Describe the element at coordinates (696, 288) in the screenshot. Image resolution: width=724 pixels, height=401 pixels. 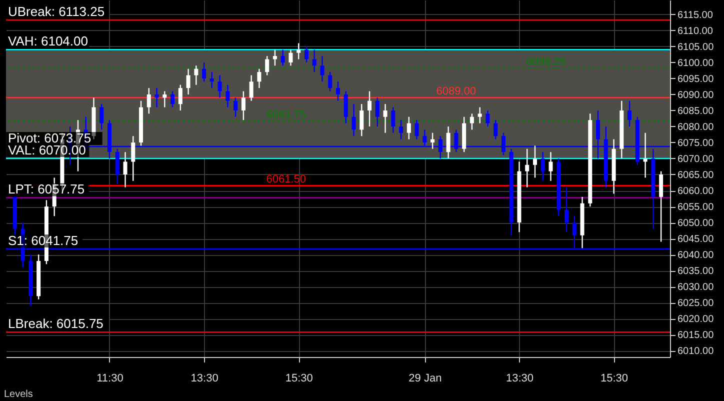
I see `y-tick-label: 6030.00` at that location.